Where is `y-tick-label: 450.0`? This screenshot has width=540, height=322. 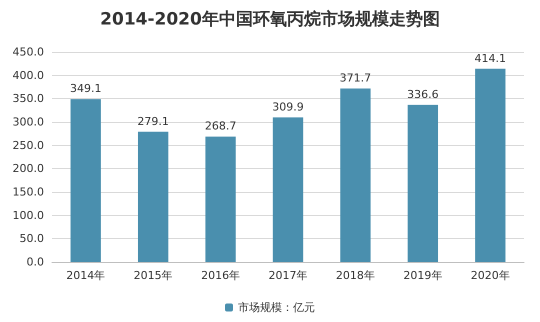 y-tick-label: 450.0 is located at coordinates (28, 52).